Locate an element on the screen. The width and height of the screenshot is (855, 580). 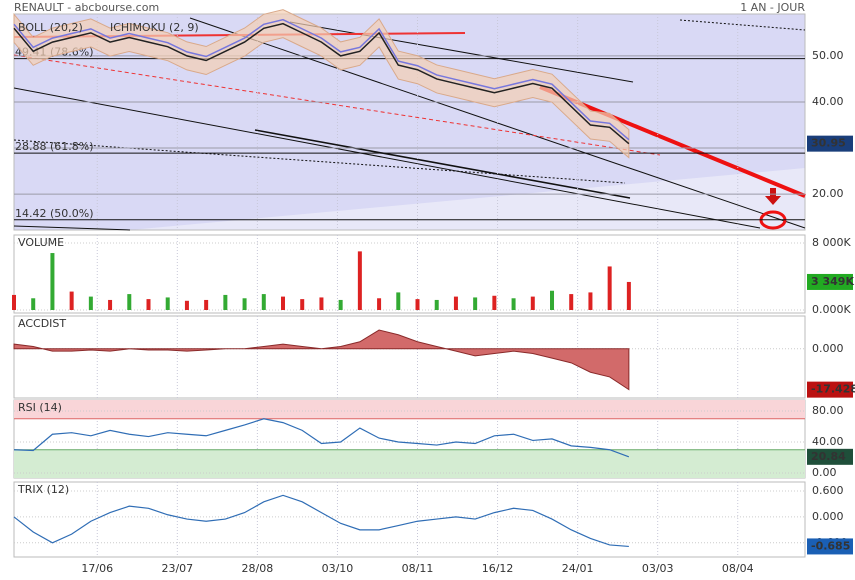
x-tick-label: 24/01 is located at coordinates (578, 568).